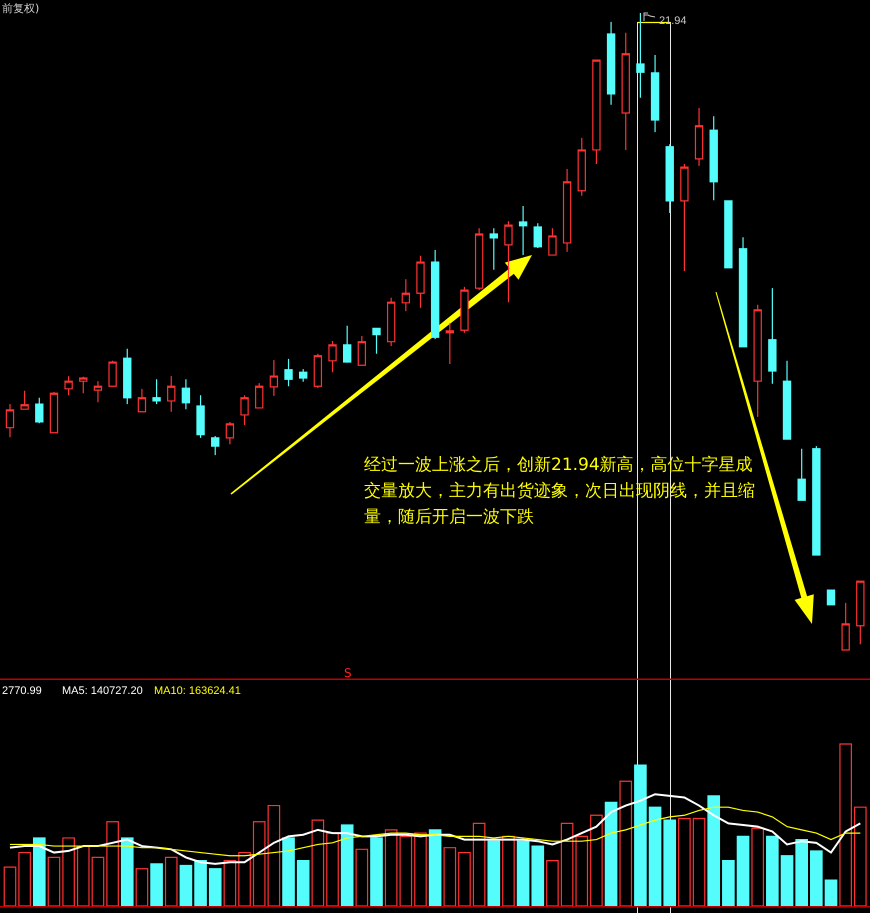 This screenshot has height=913, width=870. Describe the element at coordinates (673, 21) in the screenshot. I see `annotation: 21.94` at that location.